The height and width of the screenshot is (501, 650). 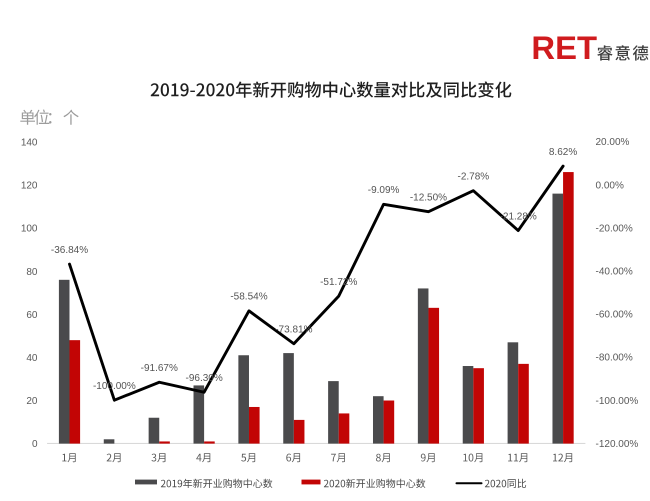 I want to click on svg-text: 0, so click(x=35, y=444).